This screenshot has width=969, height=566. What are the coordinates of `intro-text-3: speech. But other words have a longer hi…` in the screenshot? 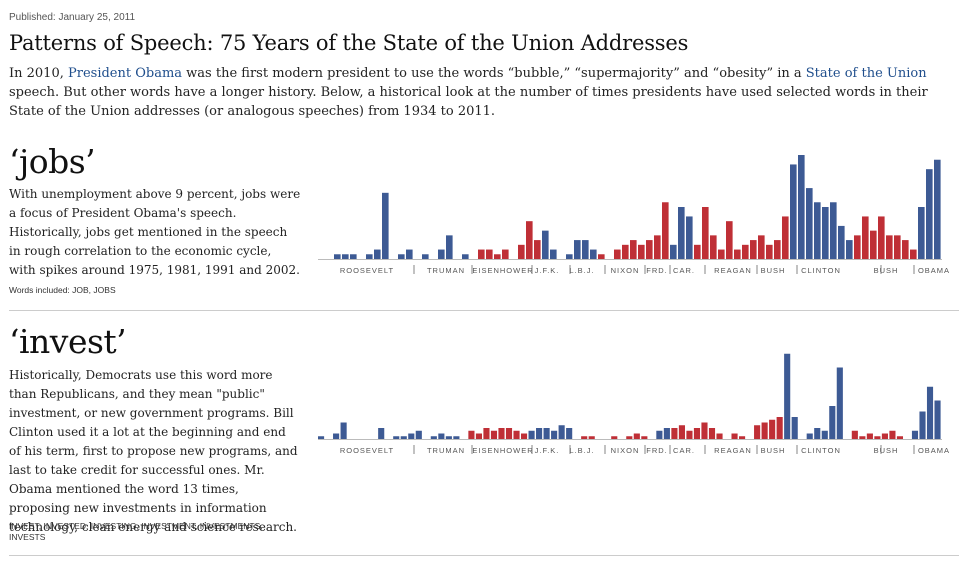 It's located at (468, 102).